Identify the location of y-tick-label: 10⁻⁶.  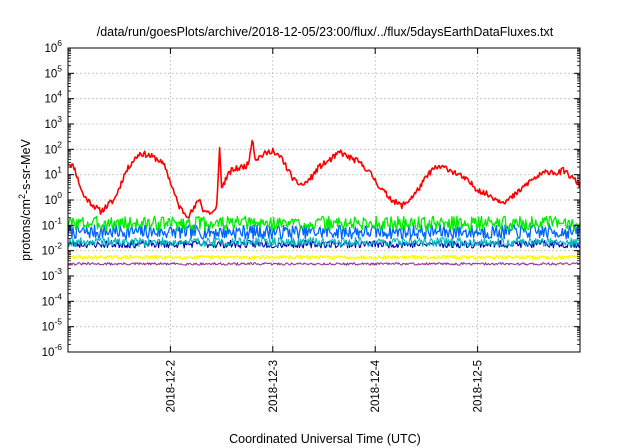
(52, 350).